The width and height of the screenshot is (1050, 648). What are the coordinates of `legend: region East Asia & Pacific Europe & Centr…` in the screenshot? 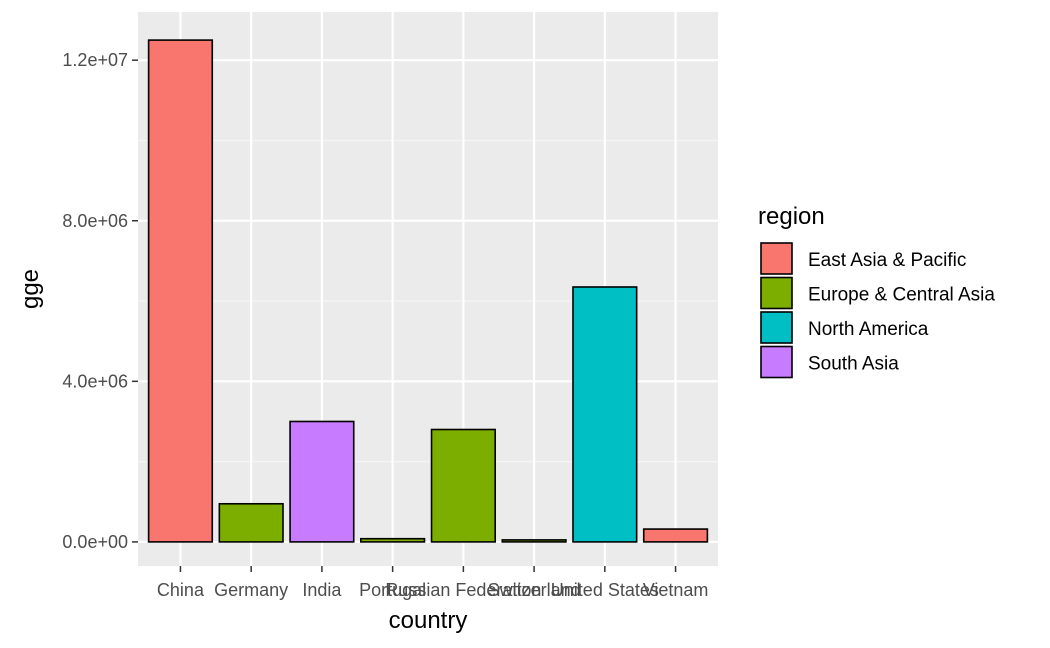 It's located at (876, 291).